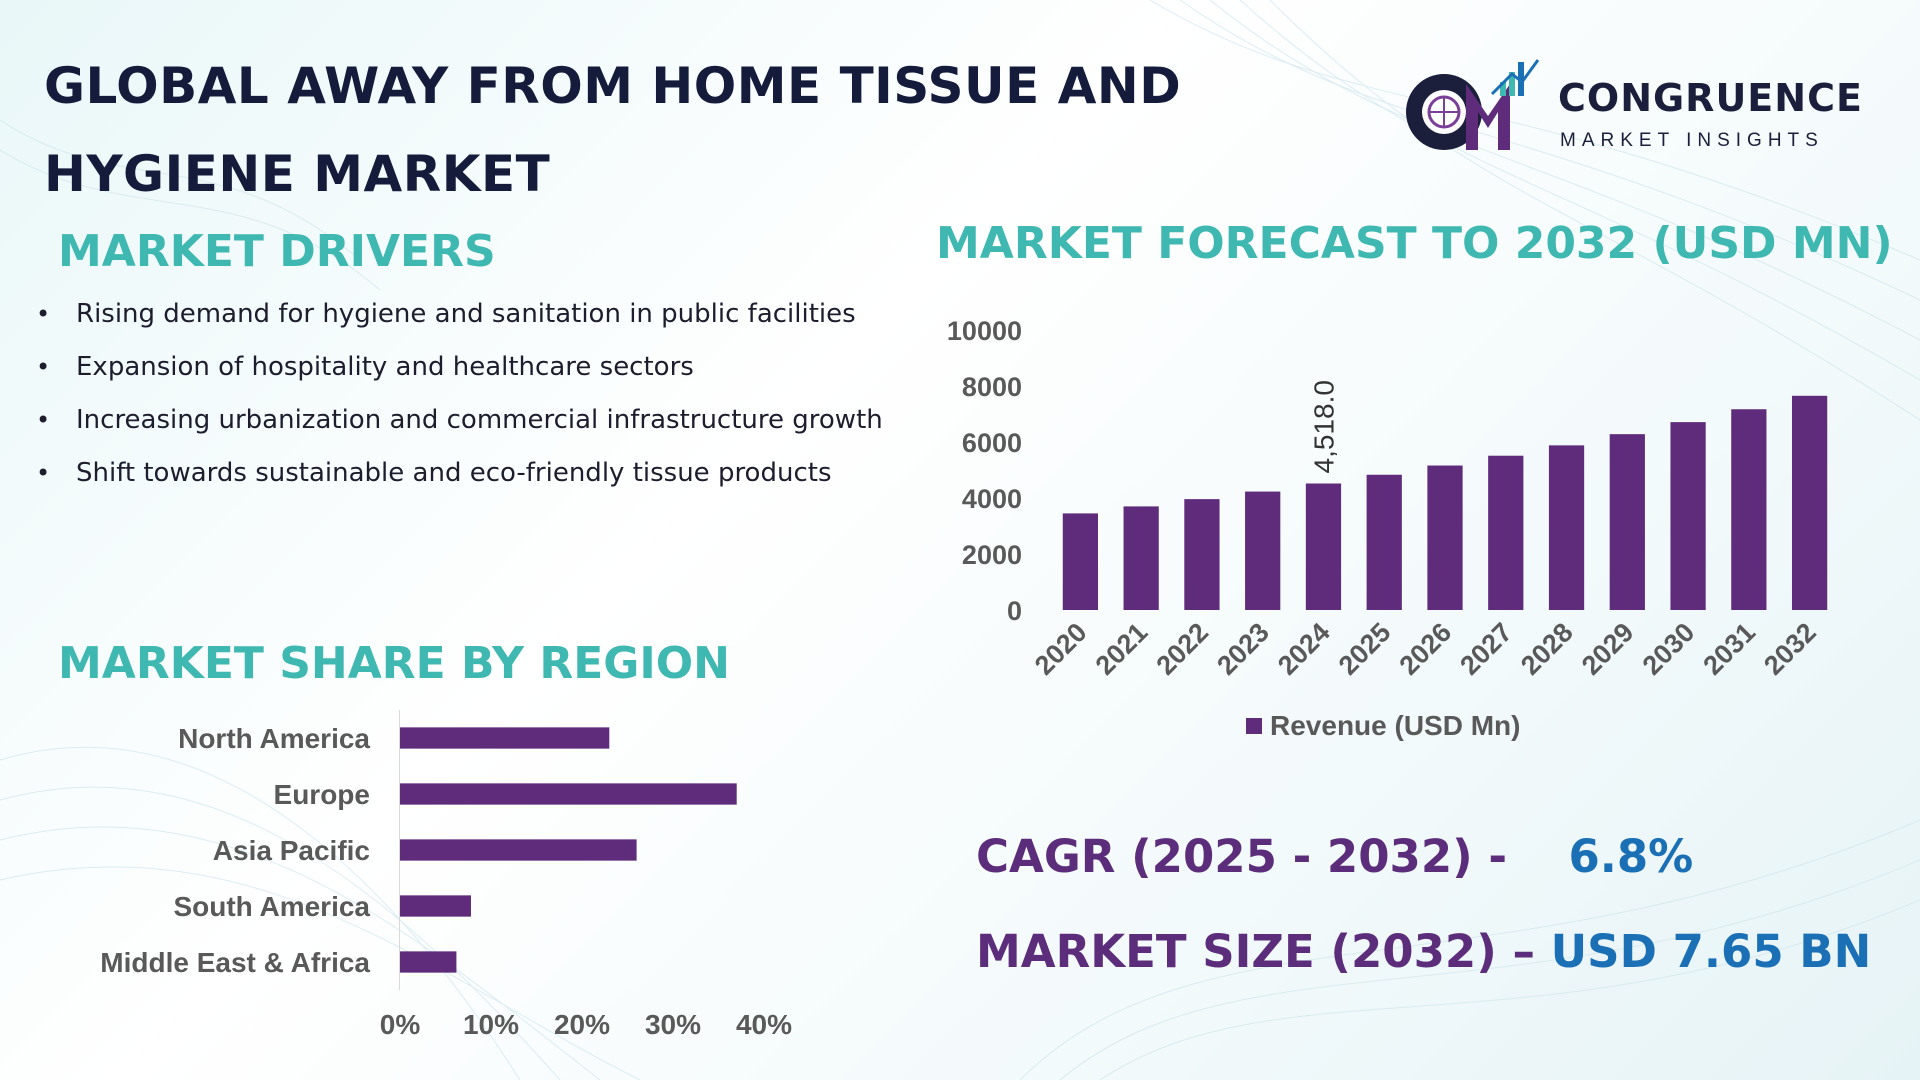  What do you see at coordinates (1122, 649) in the screenshot?
I see `x-tick-label: 2021` at bounding box center [1122, 649].